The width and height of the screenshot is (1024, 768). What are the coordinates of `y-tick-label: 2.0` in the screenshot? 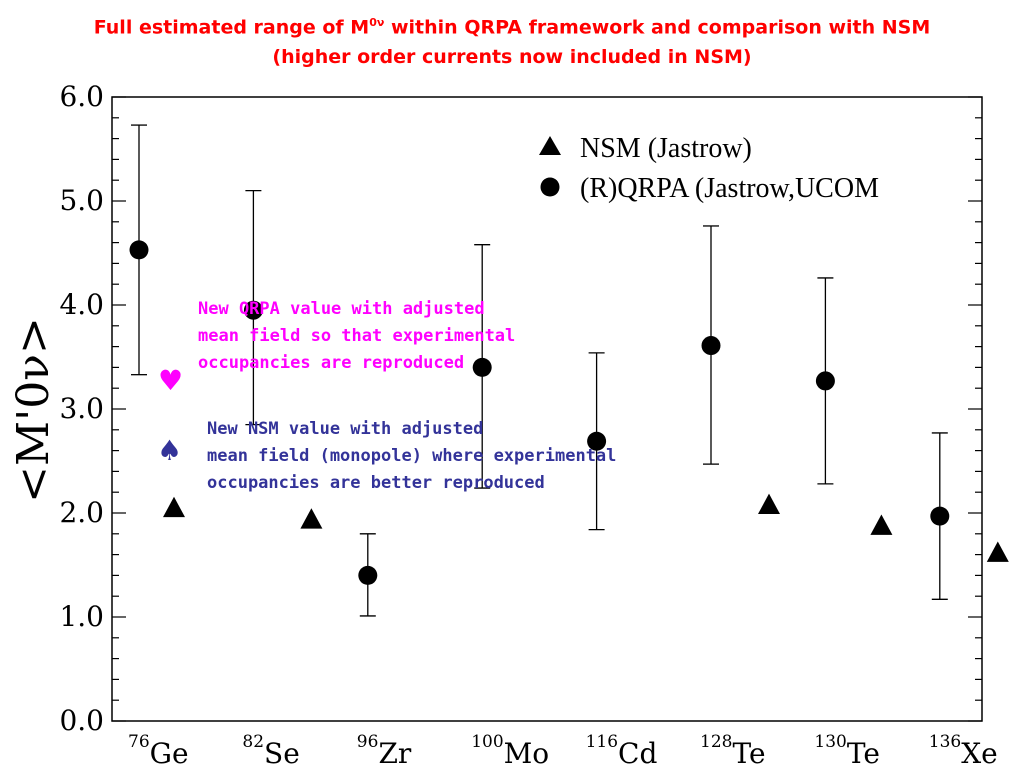 It's located at (81, 512).